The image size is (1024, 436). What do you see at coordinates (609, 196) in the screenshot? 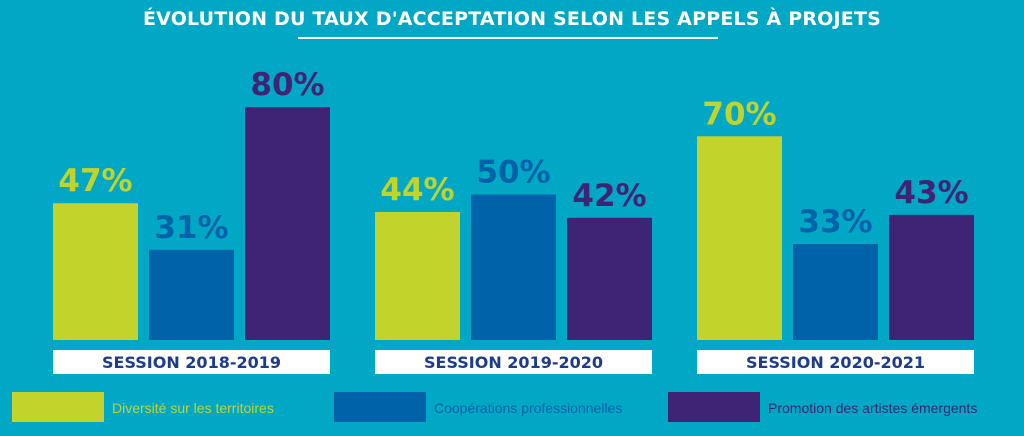
I see `bar-value-label: 42%` at bounding box center [609, 196].